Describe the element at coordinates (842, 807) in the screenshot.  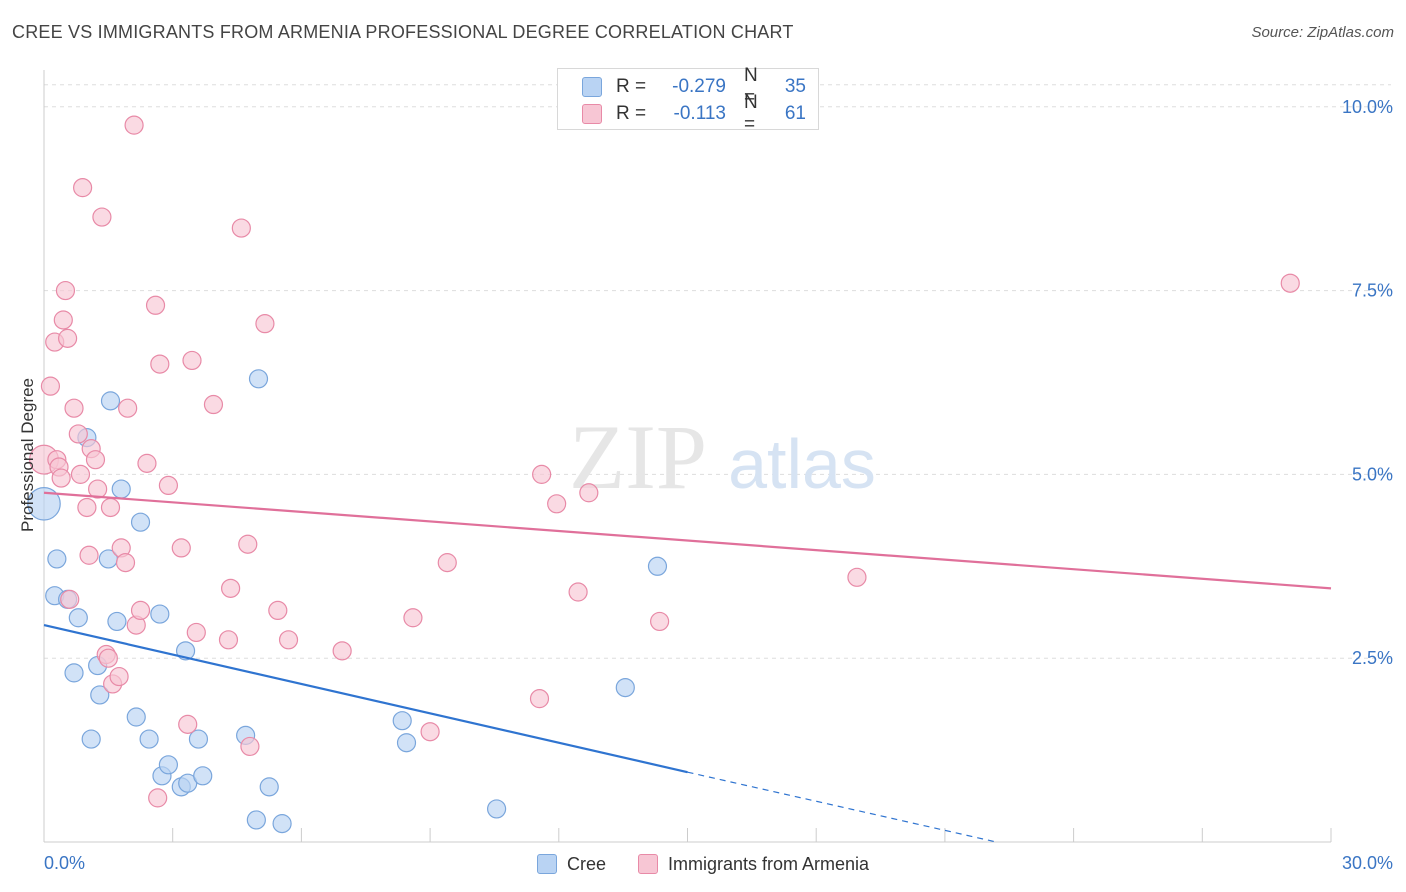
I see `cree-trend-extension` at that location.